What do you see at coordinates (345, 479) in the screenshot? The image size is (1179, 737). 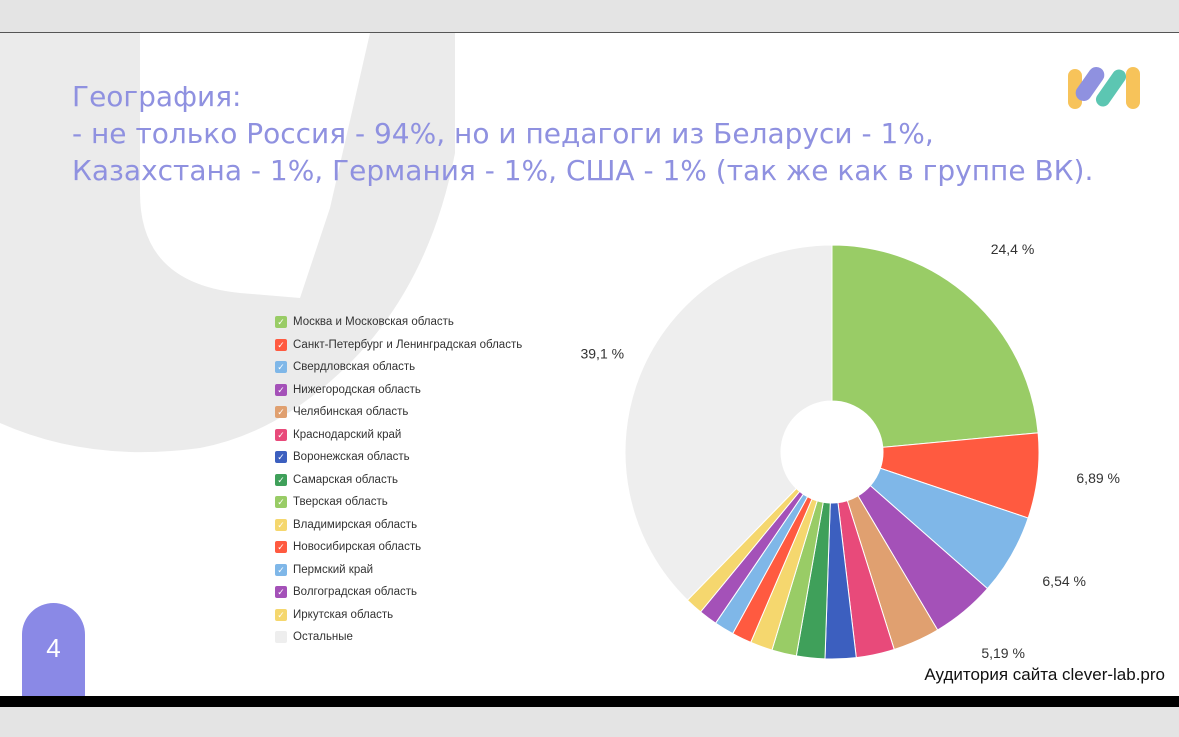 I see `legend-label: Самарская область` at bounding box center [345, 479].